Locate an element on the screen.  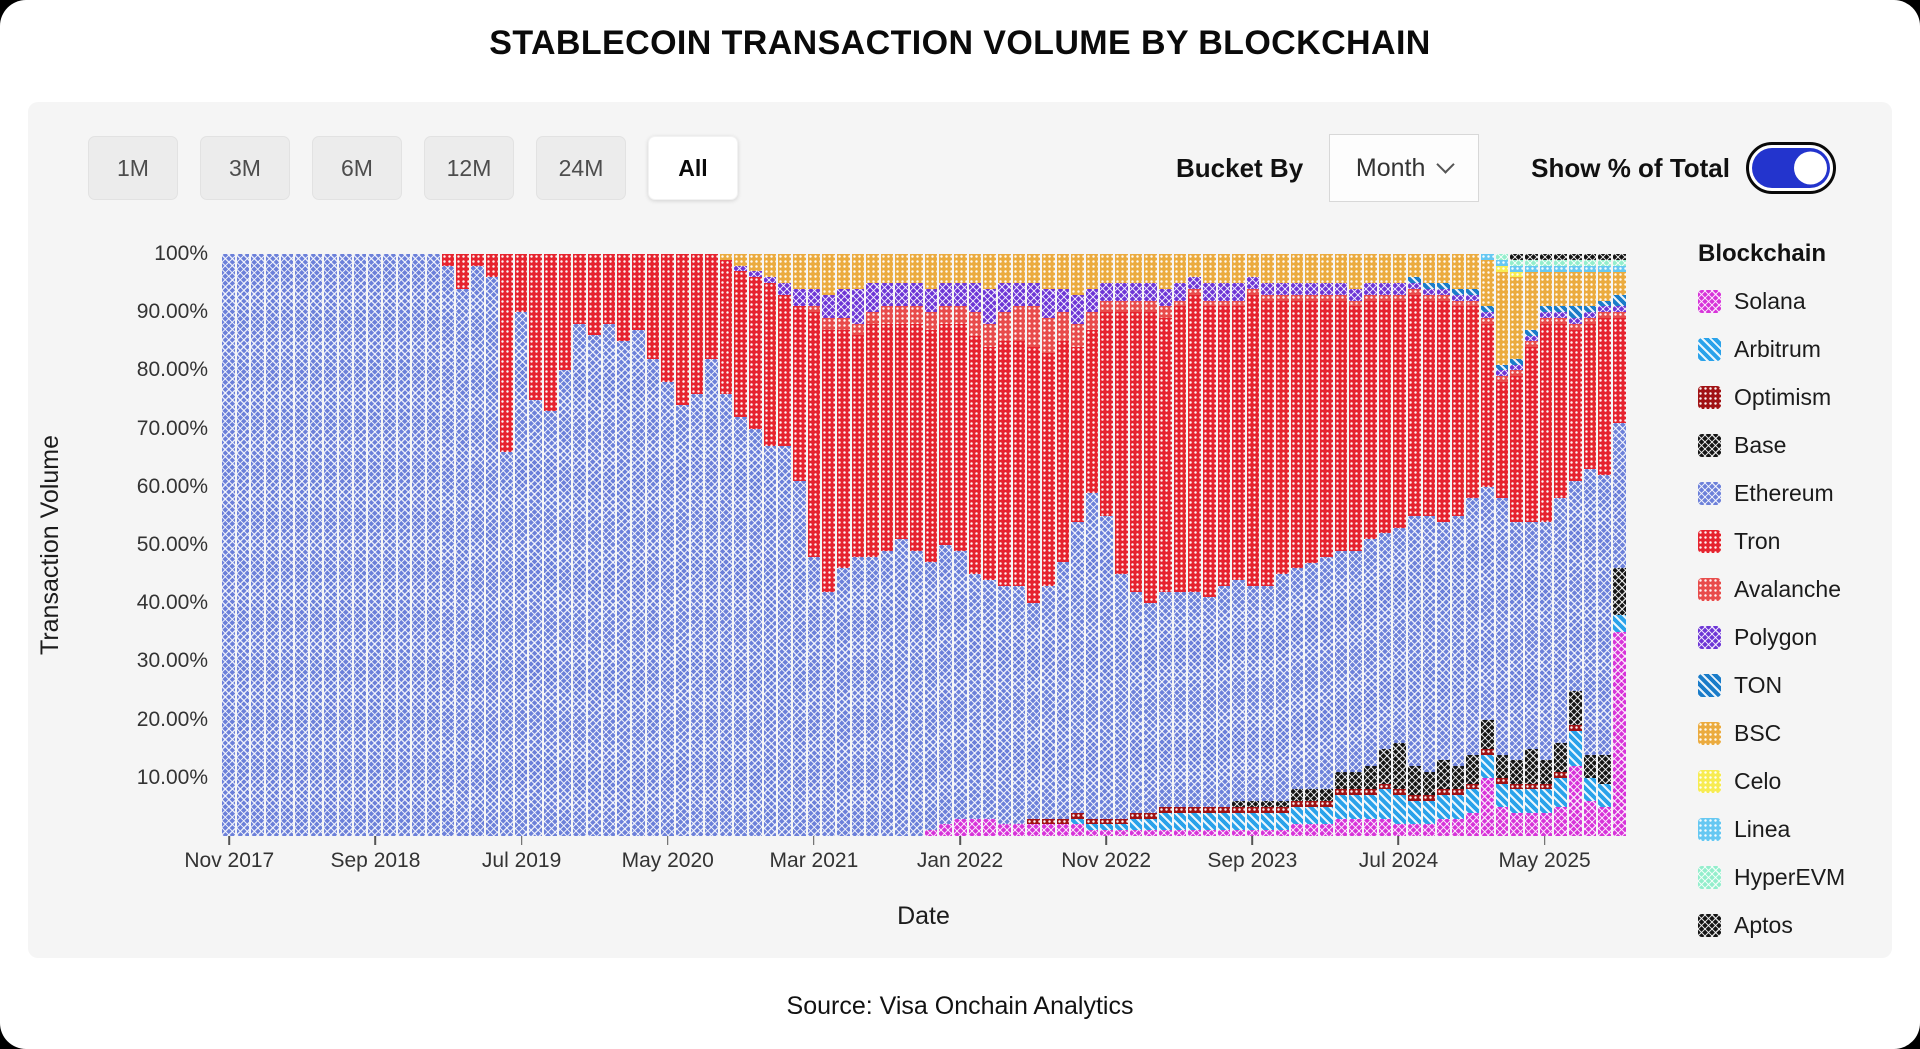
bucket-by-select: Month is located at coordinates (1404, 168).